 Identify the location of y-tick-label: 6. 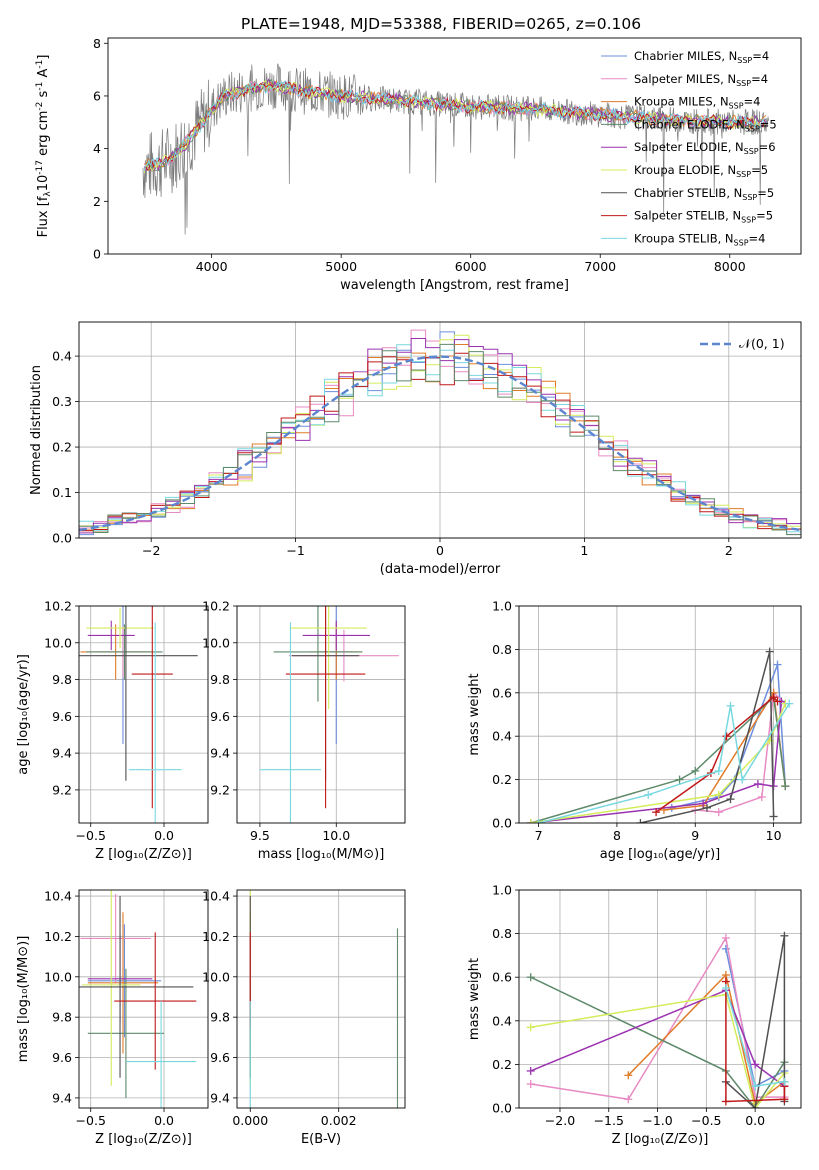
(97, 95).